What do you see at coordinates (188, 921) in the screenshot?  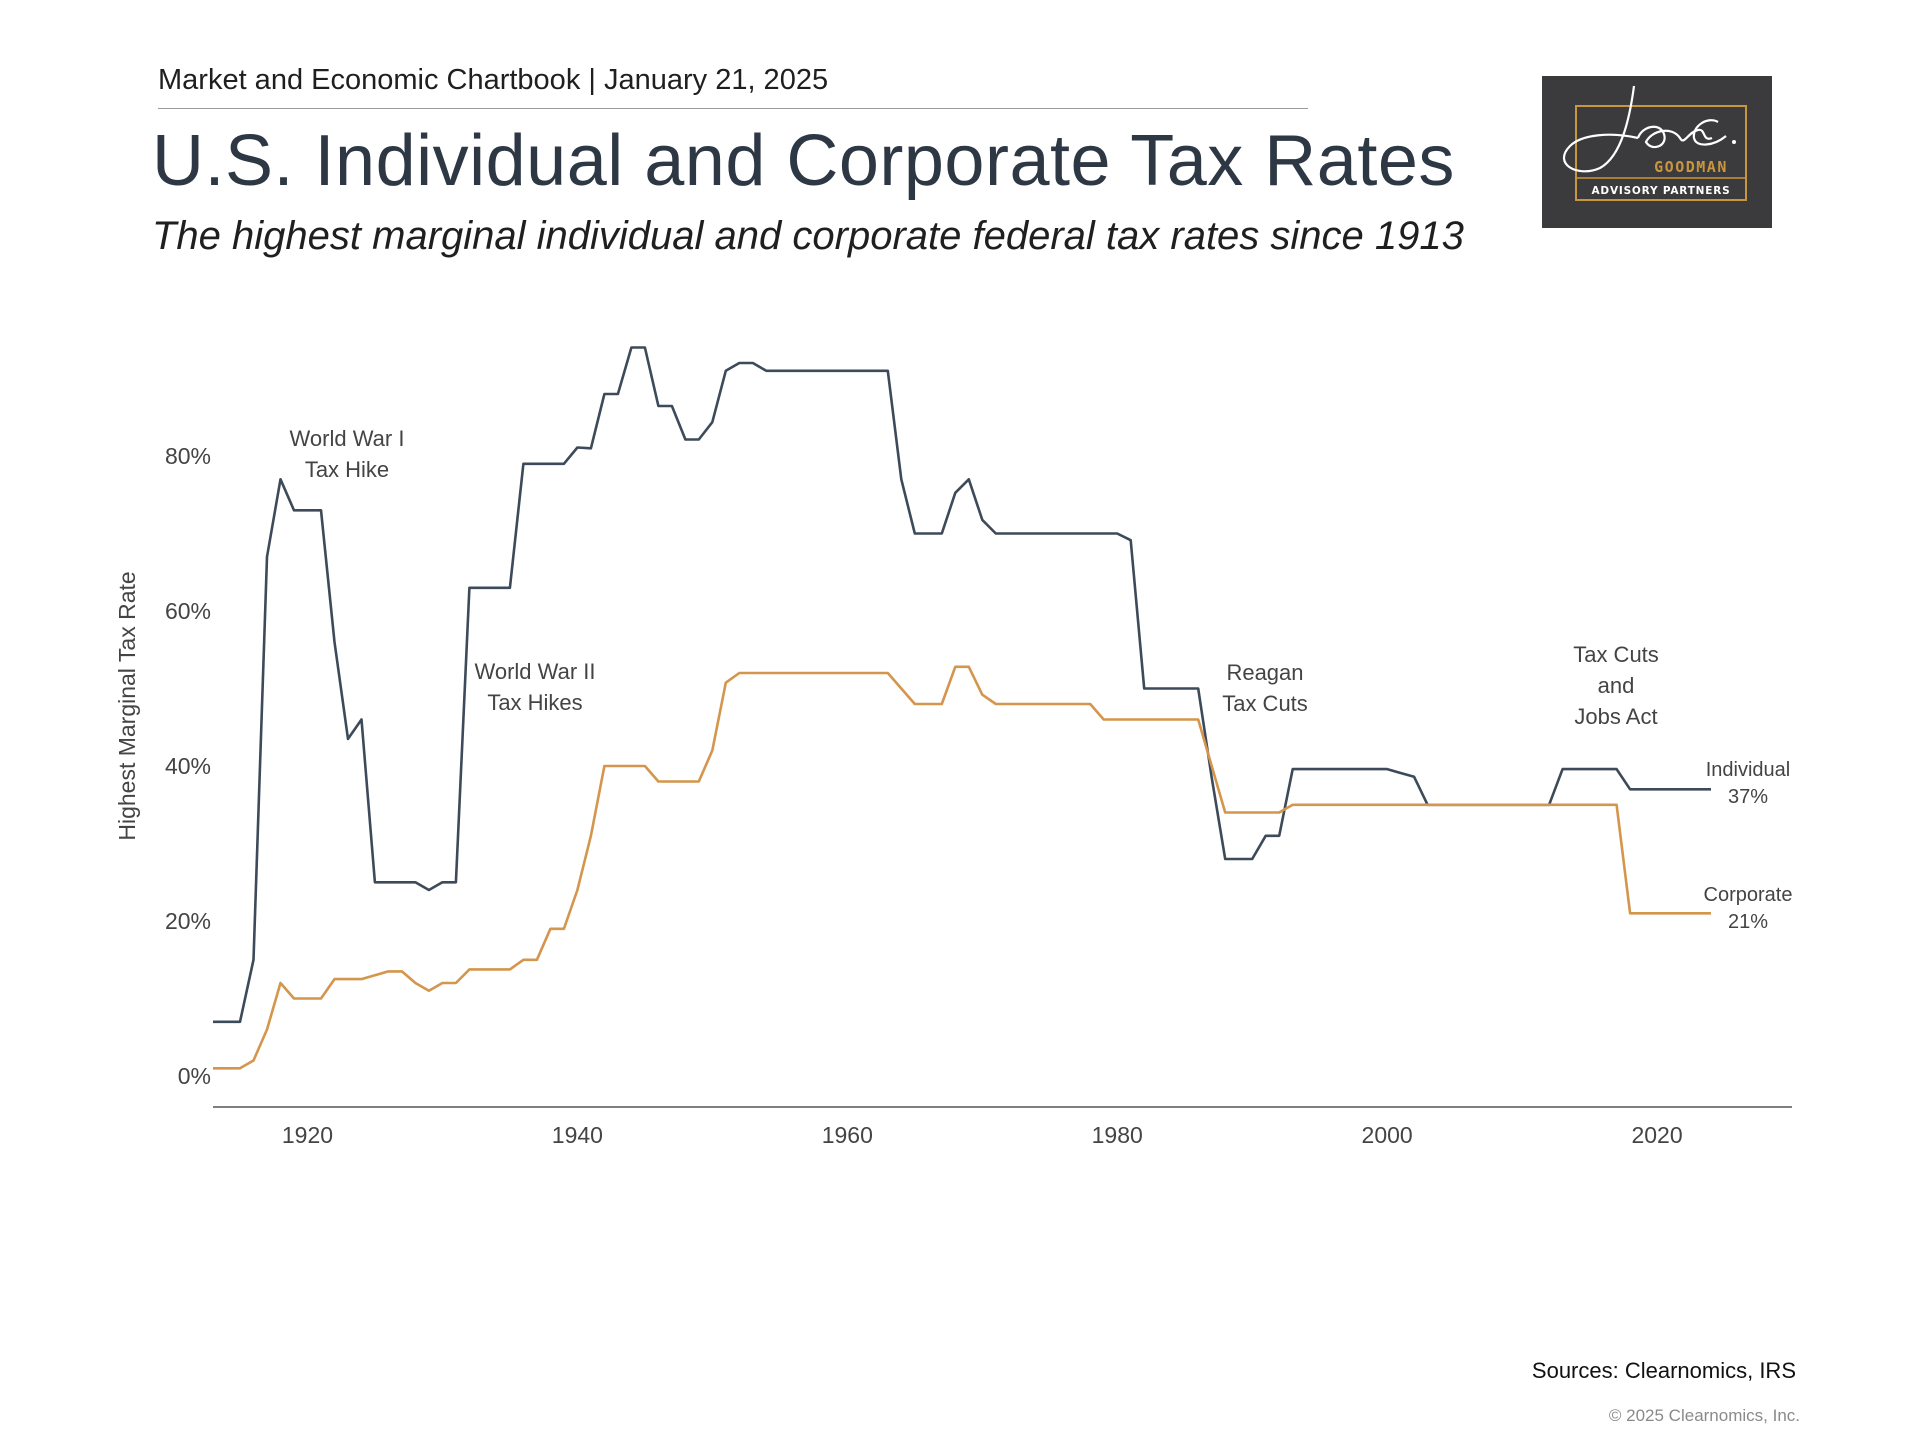 I see `y-tick-label: 20%` at bounding box center [188, 921].